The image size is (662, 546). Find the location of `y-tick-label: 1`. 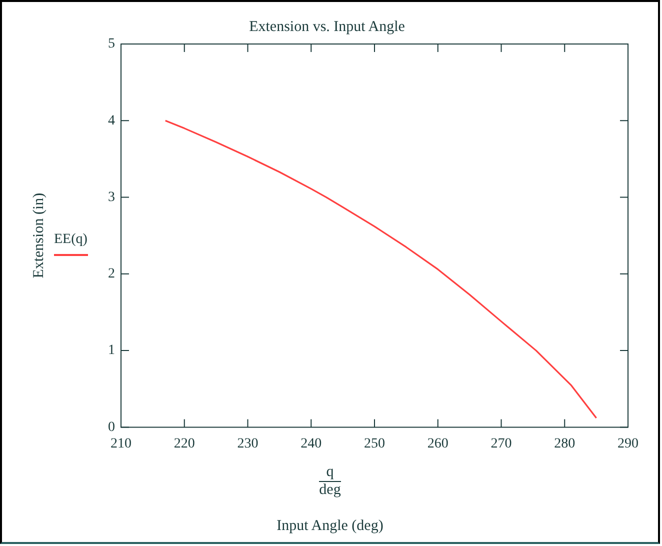

y-tick-label: 1 is located at coordinates (111, 350).